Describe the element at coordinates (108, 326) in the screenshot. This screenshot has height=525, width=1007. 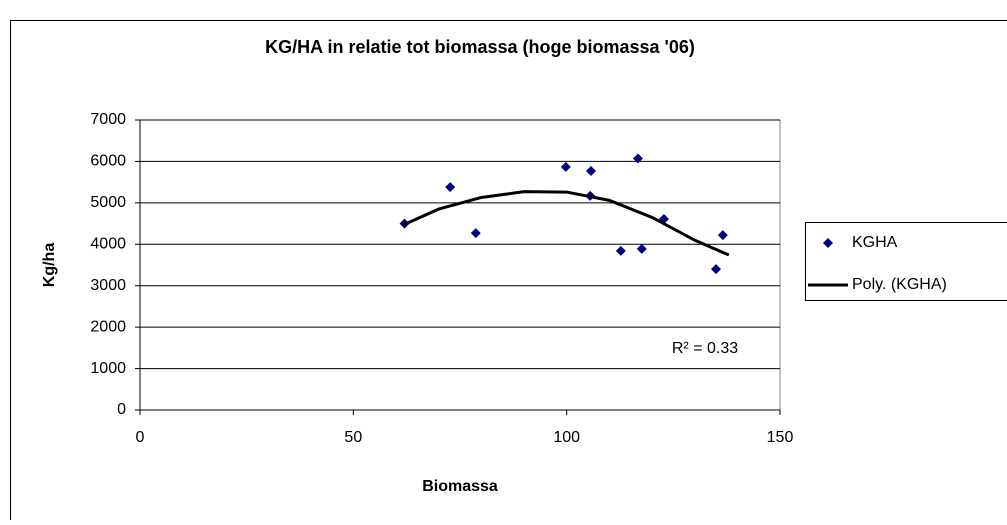
I see `y-tick-label: 2000` at that location.